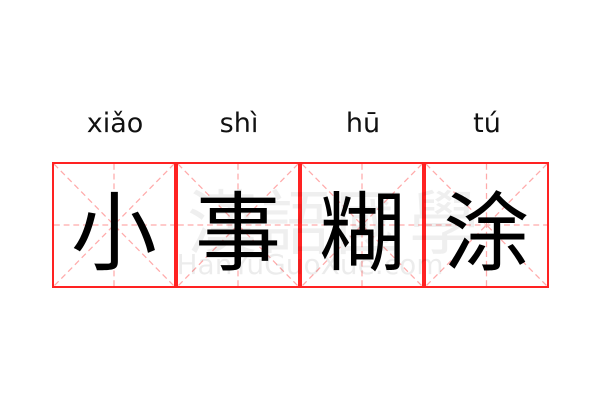  What do you see at coordinates (487, 123) in the screenshot?
I see `pinyin-4: tú` at bounding box center [487, 123].